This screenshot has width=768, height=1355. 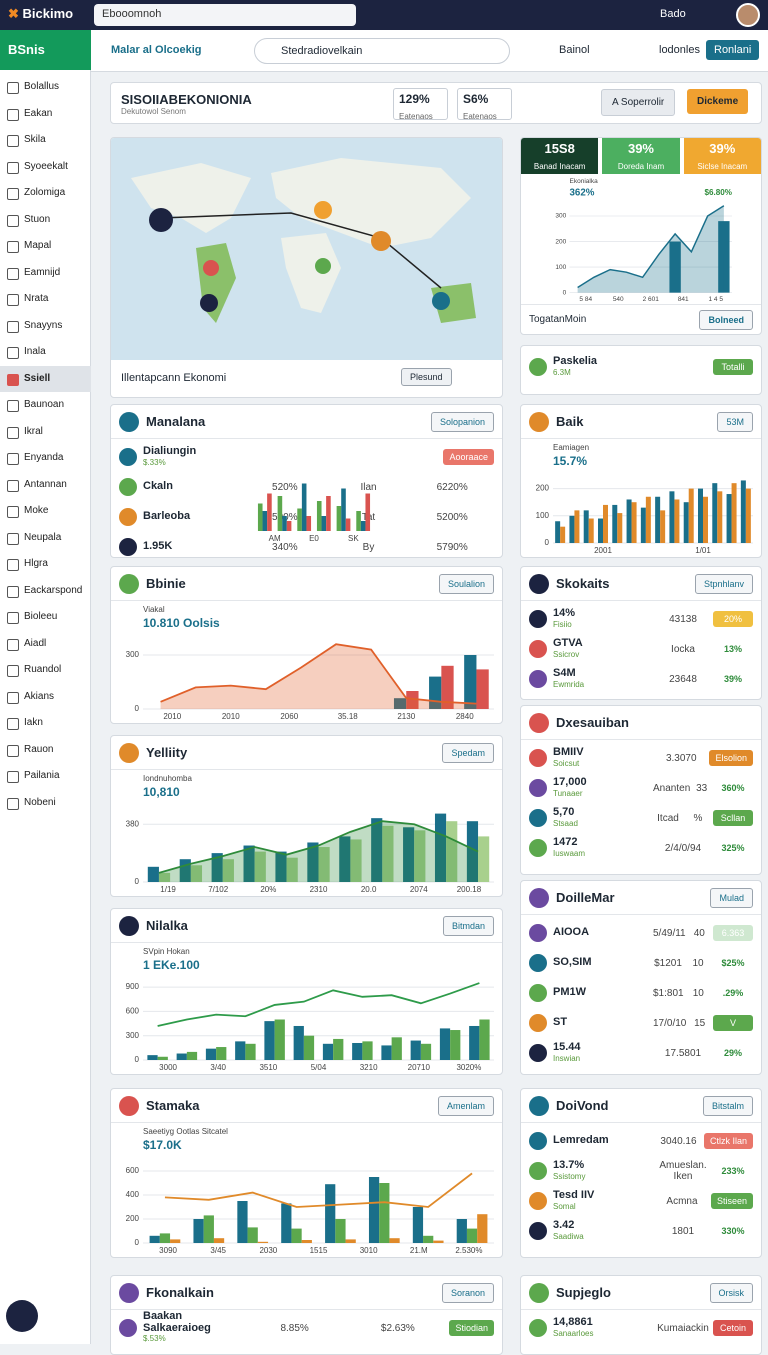 What do you see at coordinates (45, 405) in the screenshot?
I see `nav-item: Baunoan` at bounding box center [45, 405].